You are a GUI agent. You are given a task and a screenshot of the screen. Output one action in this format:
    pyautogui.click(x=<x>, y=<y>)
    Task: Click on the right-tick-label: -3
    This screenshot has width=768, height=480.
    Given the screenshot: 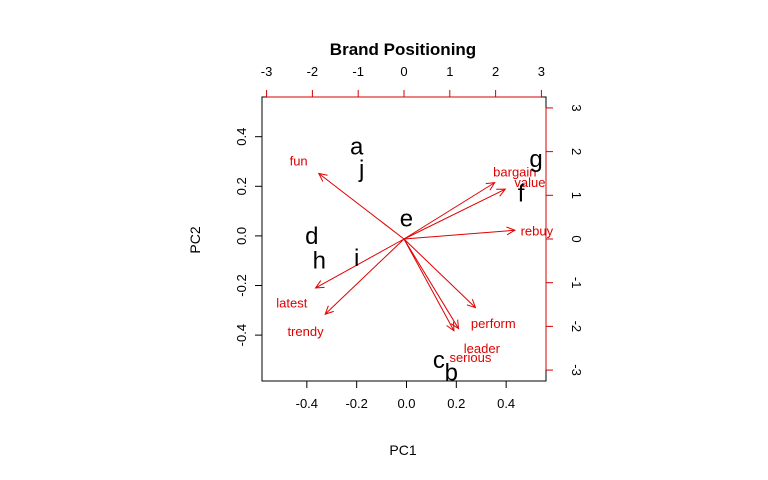 What is the action you would take?
    pyautogui.click(x=576, y=370)
    